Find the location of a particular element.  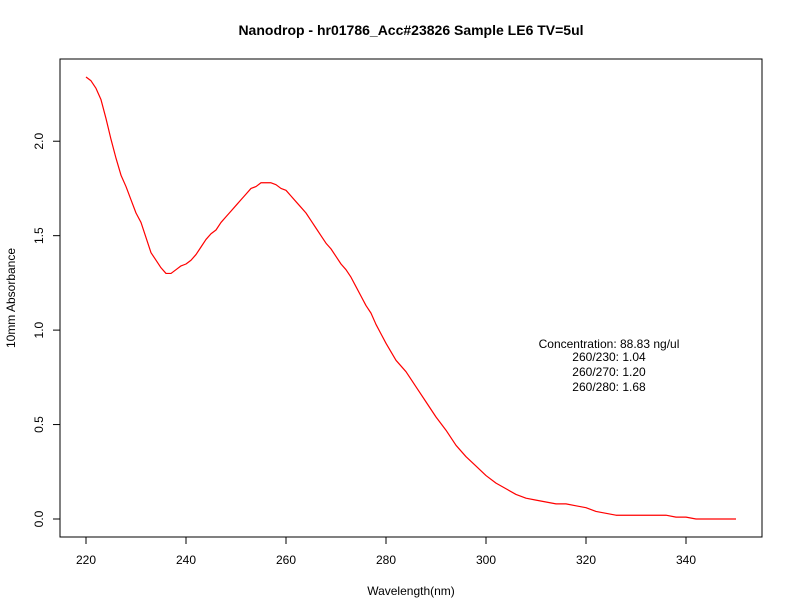

y-tick-label: 0.5 is located at coordinates (39, 424).